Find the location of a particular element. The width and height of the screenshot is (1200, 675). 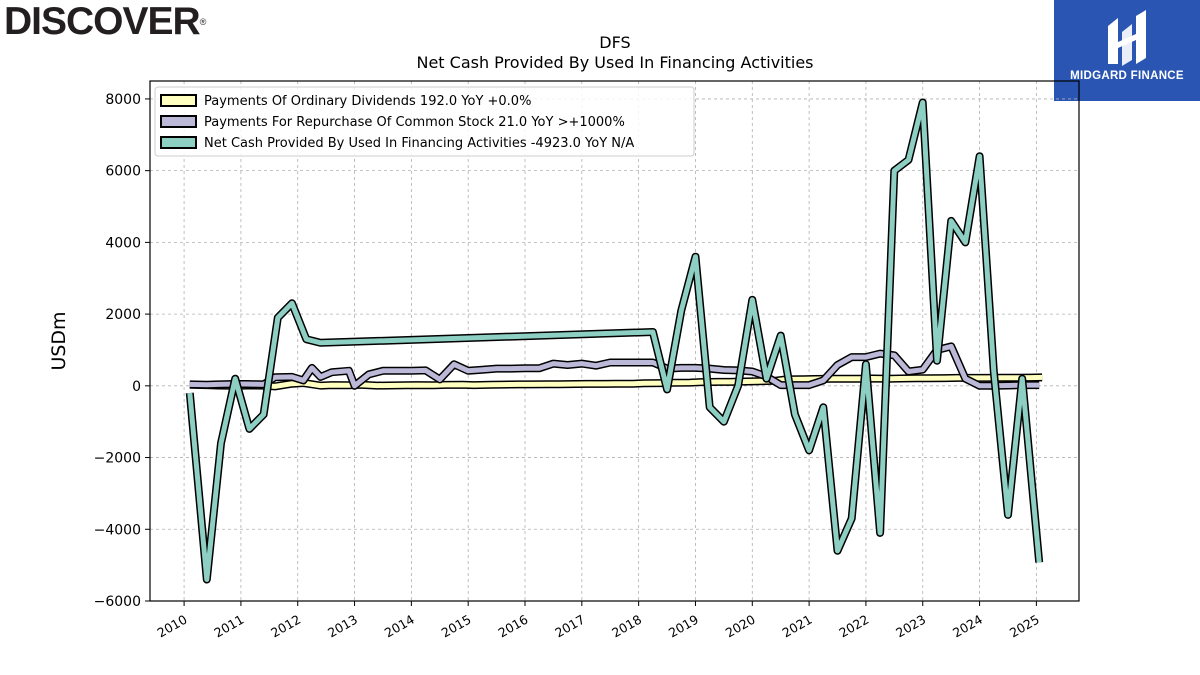

mf-monogram-icon is located at coordinates (1127, 38).